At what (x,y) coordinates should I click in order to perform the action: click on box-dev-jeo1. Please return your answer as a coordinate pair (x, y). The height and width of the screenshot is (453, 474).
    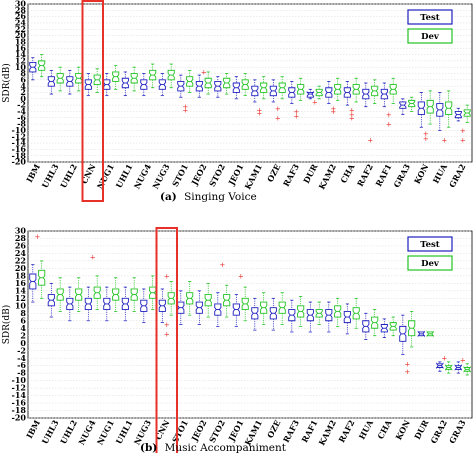
    Looking at the image, I should click on (245, 304).